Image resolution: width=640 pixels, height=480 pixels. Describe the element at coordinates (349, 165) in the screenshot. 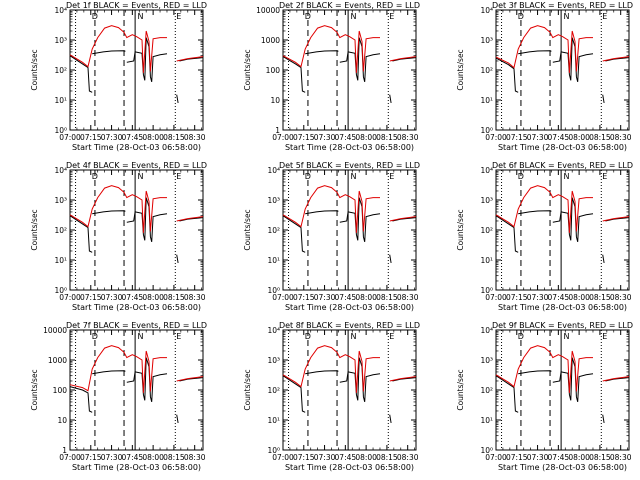

I see `chart-title: Det 5f BLACK = Events, RED = LLD` at that location.